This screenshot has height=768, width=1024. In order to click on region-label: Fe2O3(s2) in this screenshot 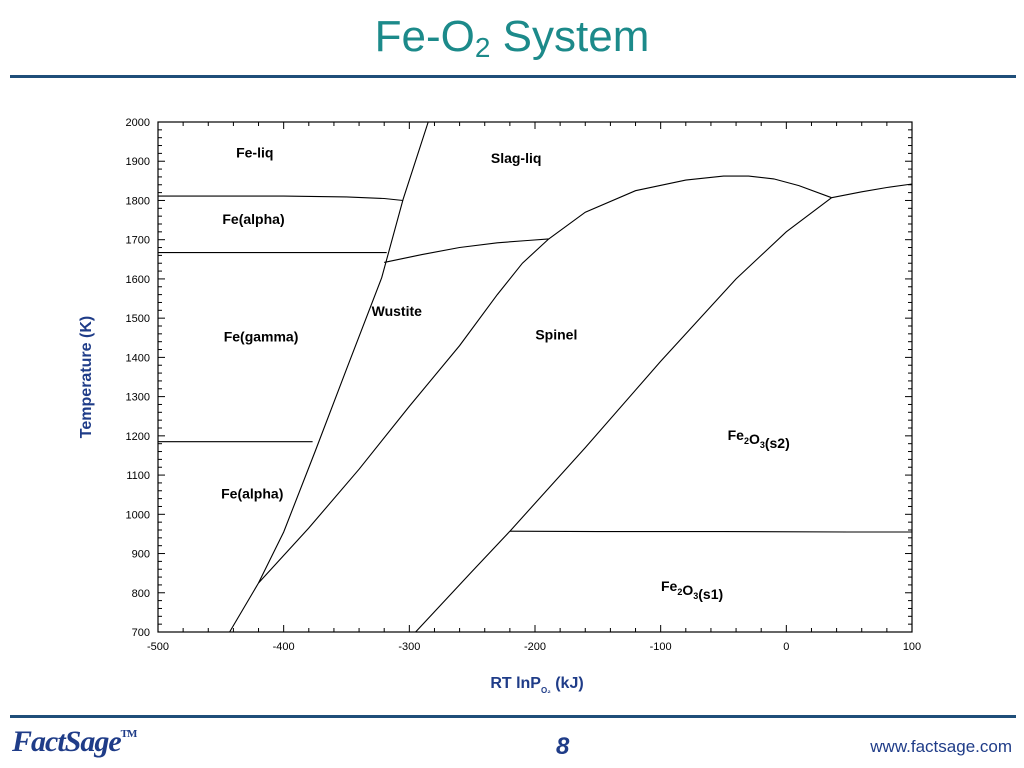, I will do `click(759, 439)`.